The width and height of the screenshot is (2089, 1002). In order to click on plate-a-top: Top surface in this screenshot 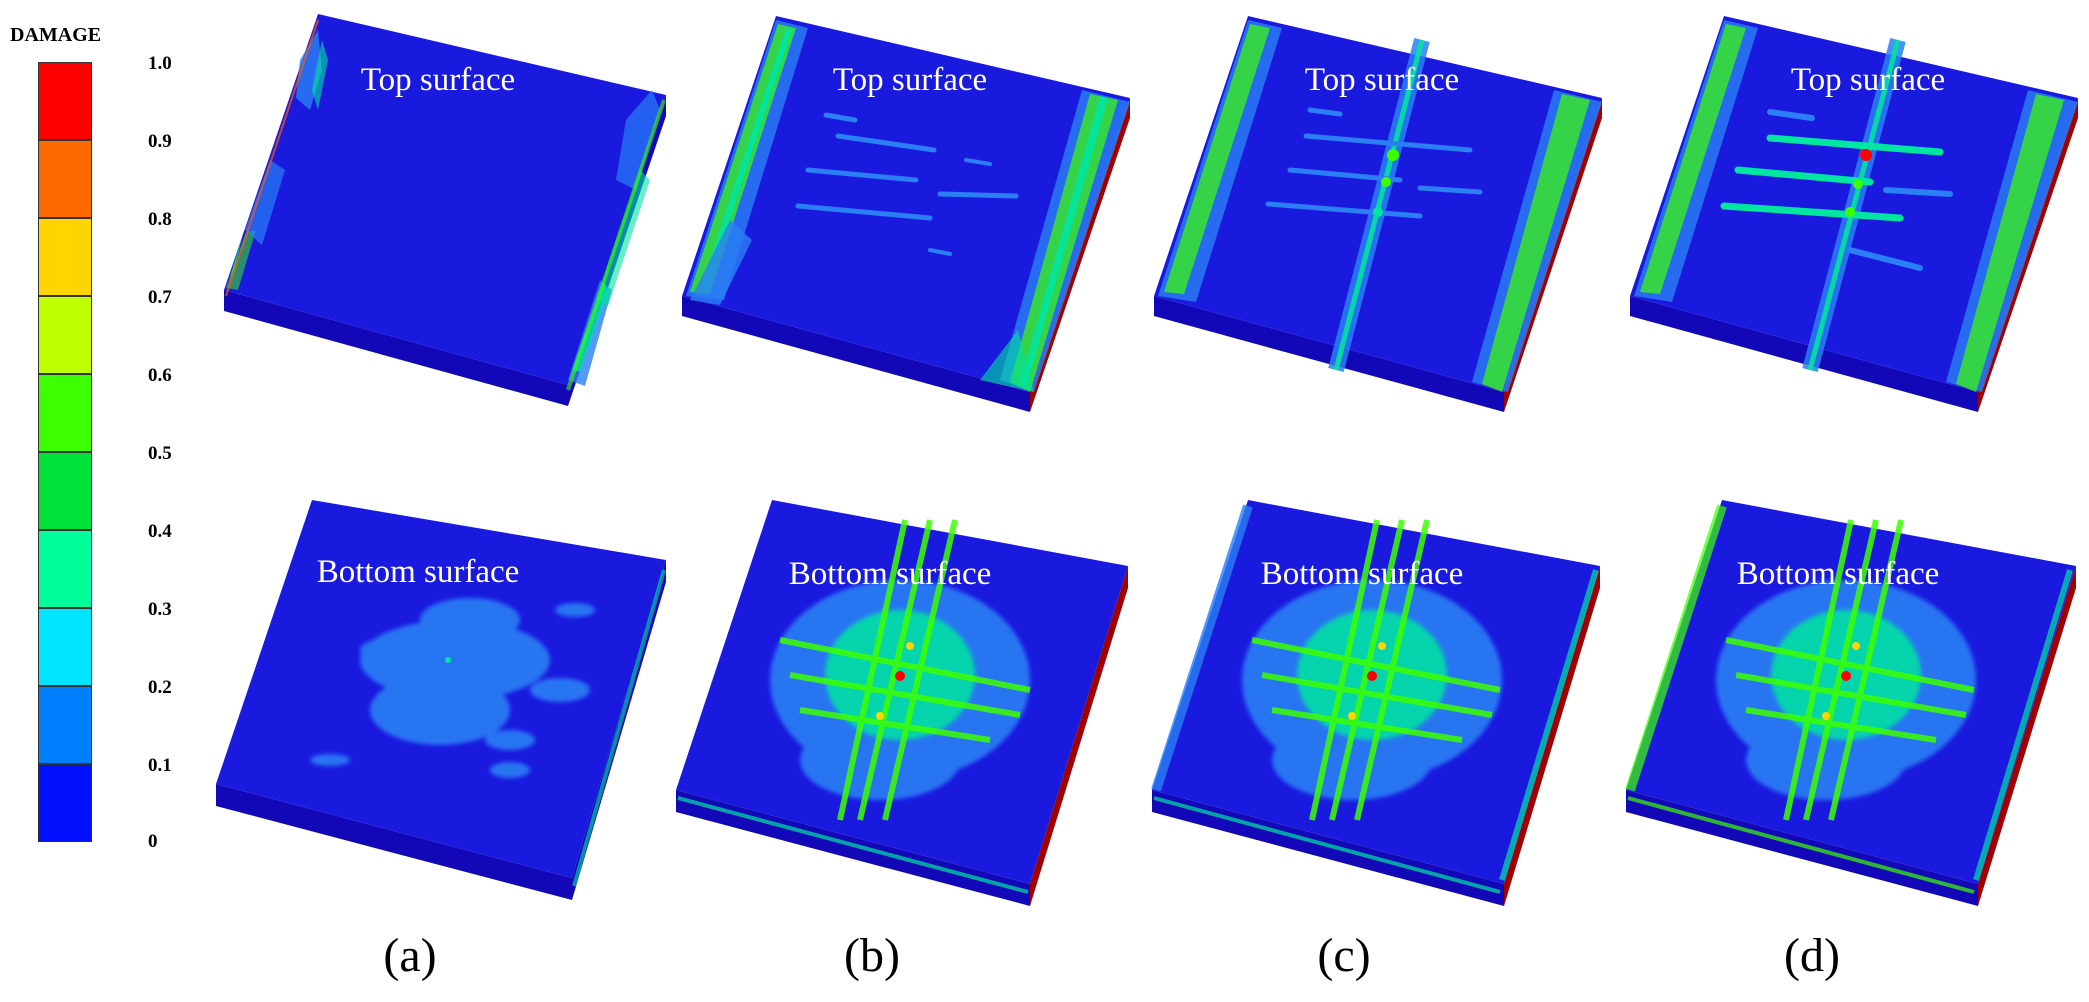, I will do `click(445, 210)`.